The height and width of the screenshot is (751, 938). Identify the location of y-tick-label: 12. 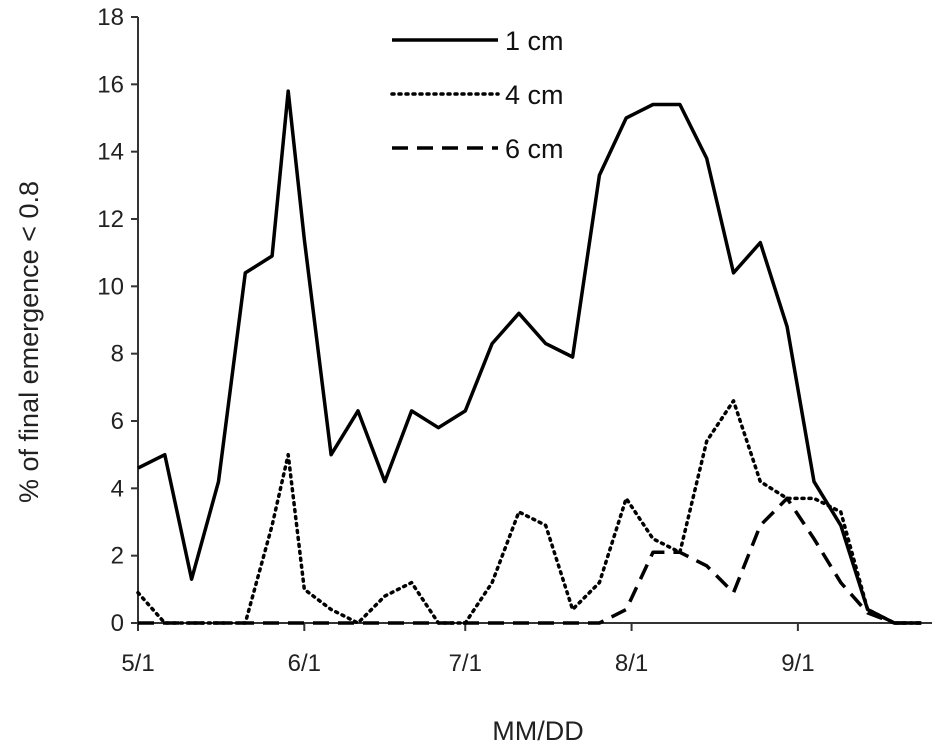
(110, 219).